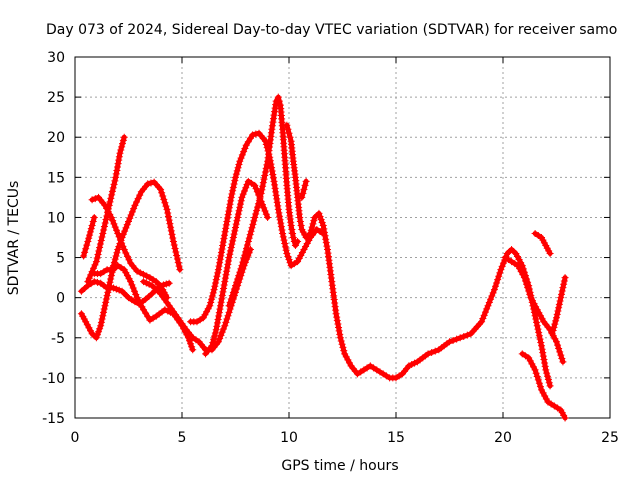 This screenshot has width=640, height=480. What do you see at coordinates (60, 299) in the screenshot?
I see `y-tick-label: 0` at bounding box center [60, 299].